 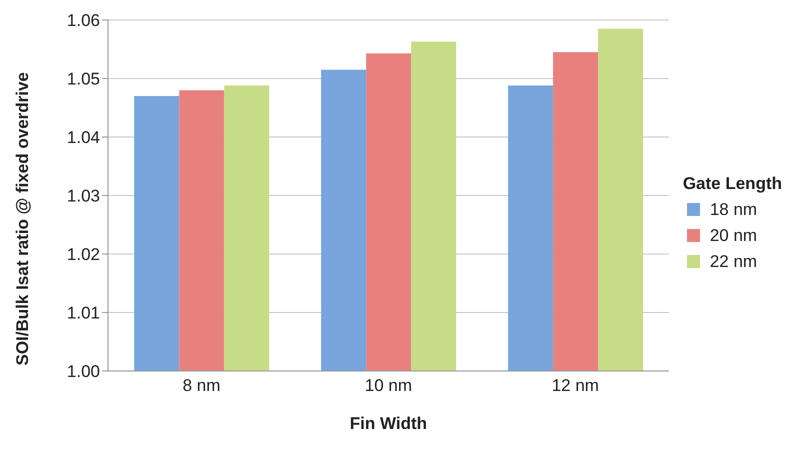 I want to click on legend-label: 22 nm, so click(x=733, y=262).